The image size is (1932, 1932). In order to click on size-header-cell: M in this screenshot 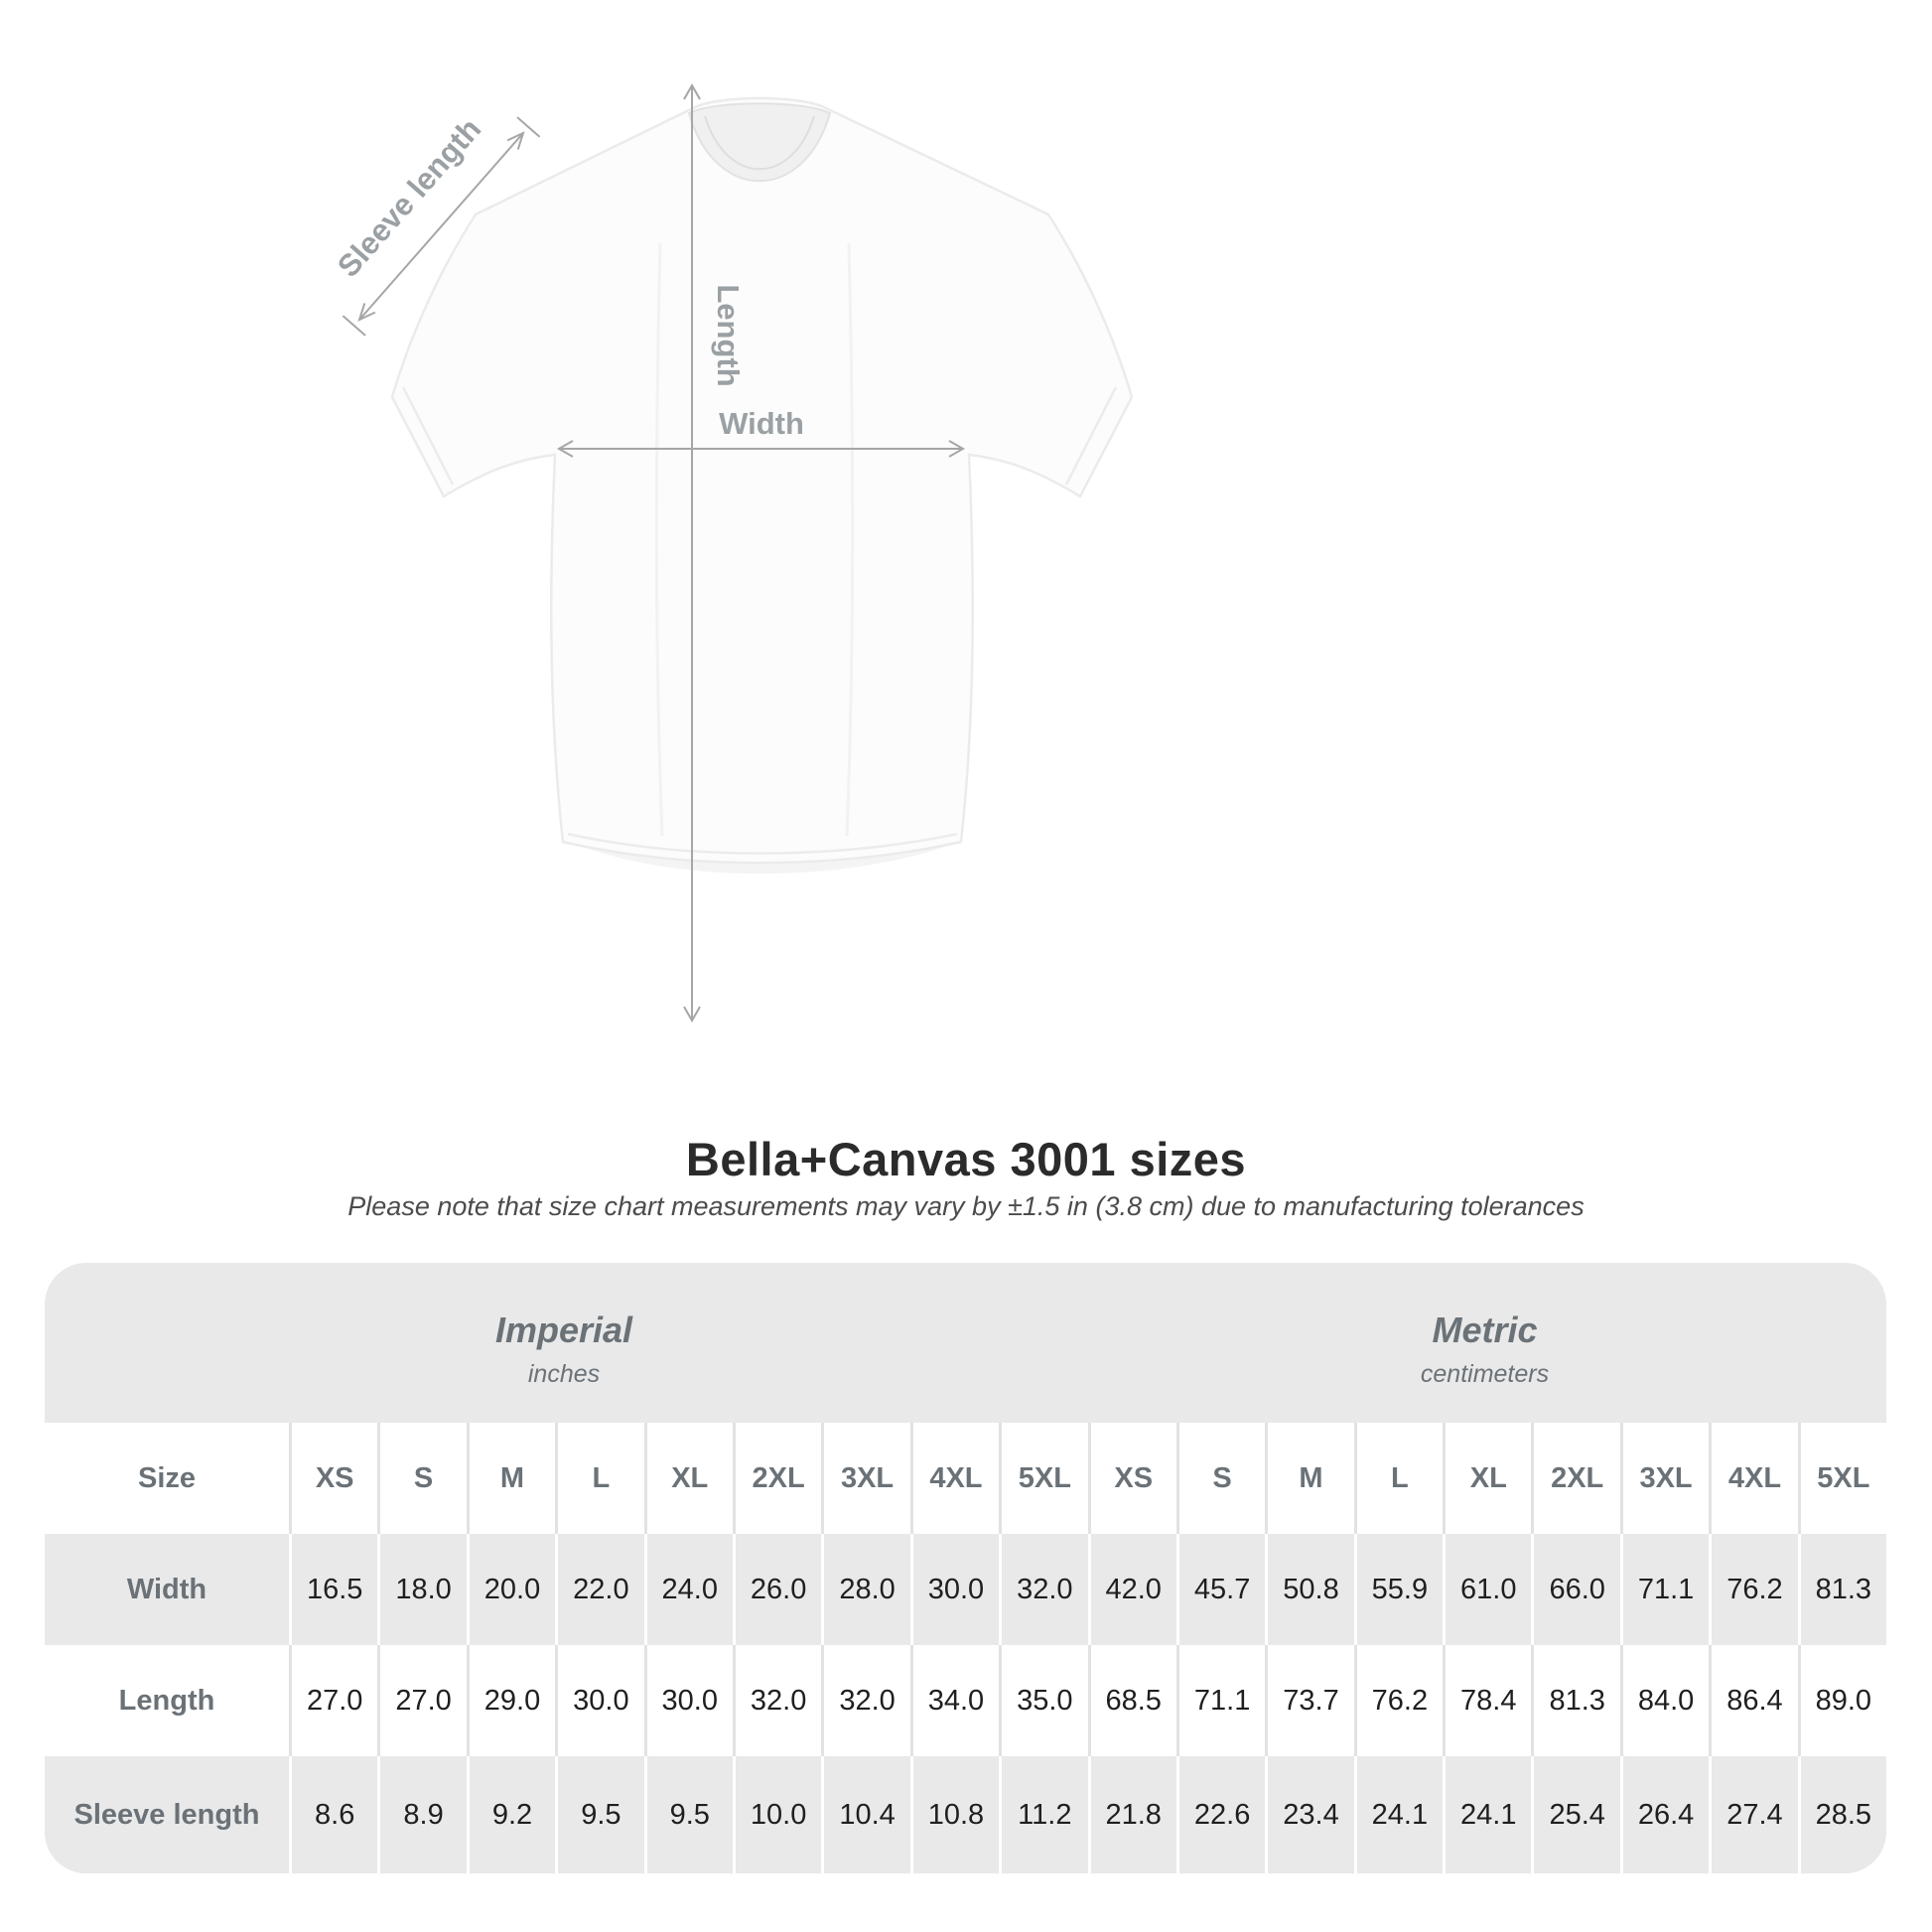, I will do `click(1309, 1478)`.